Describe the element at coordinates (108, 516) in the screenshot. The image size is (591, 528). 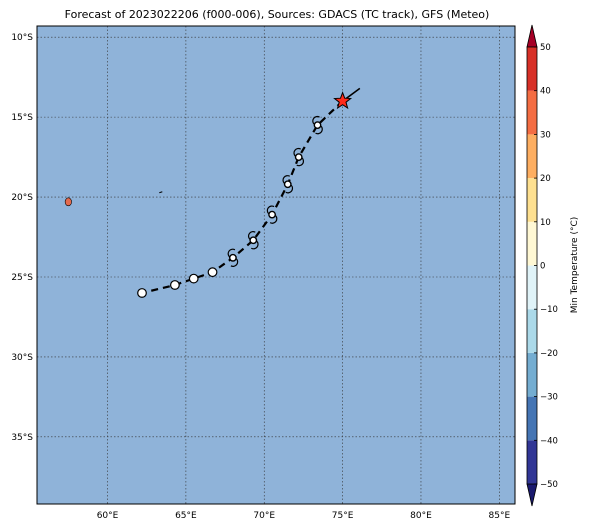
I see `longitude-tick-label: 60°E` at that location.